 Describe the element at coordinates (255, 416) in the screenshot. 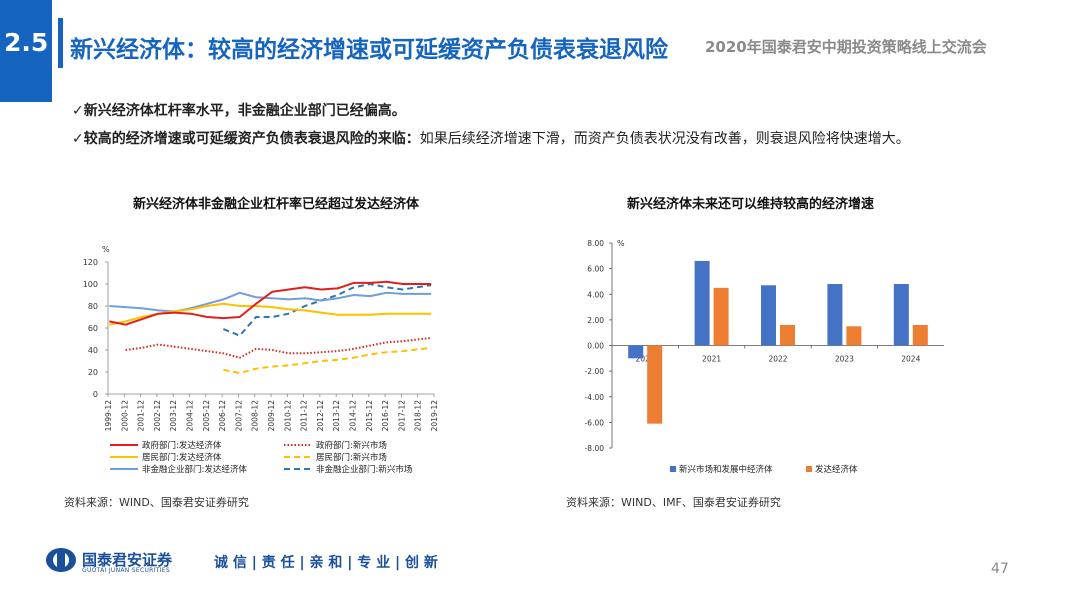

I see `x-tick-label: 2008-12` at that location.